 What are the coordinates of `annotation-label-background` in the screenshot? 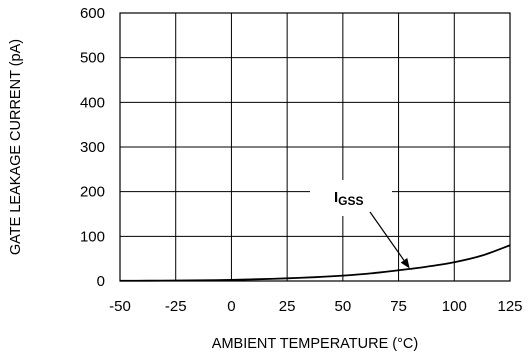 It's located at (351, 198).